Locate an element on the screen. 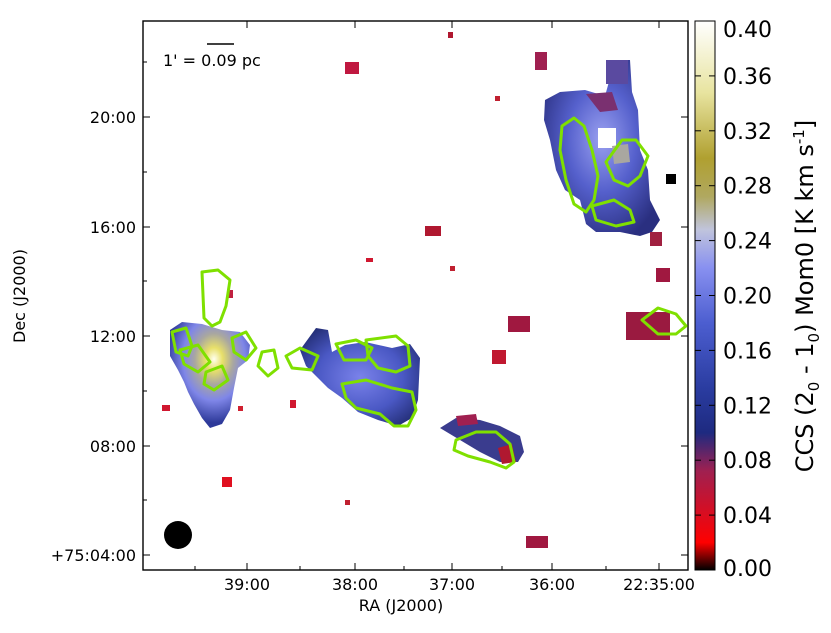 This screenshot has width=831, height=633. y-tick-label: 20:00 is located at coordinates (113, 117).